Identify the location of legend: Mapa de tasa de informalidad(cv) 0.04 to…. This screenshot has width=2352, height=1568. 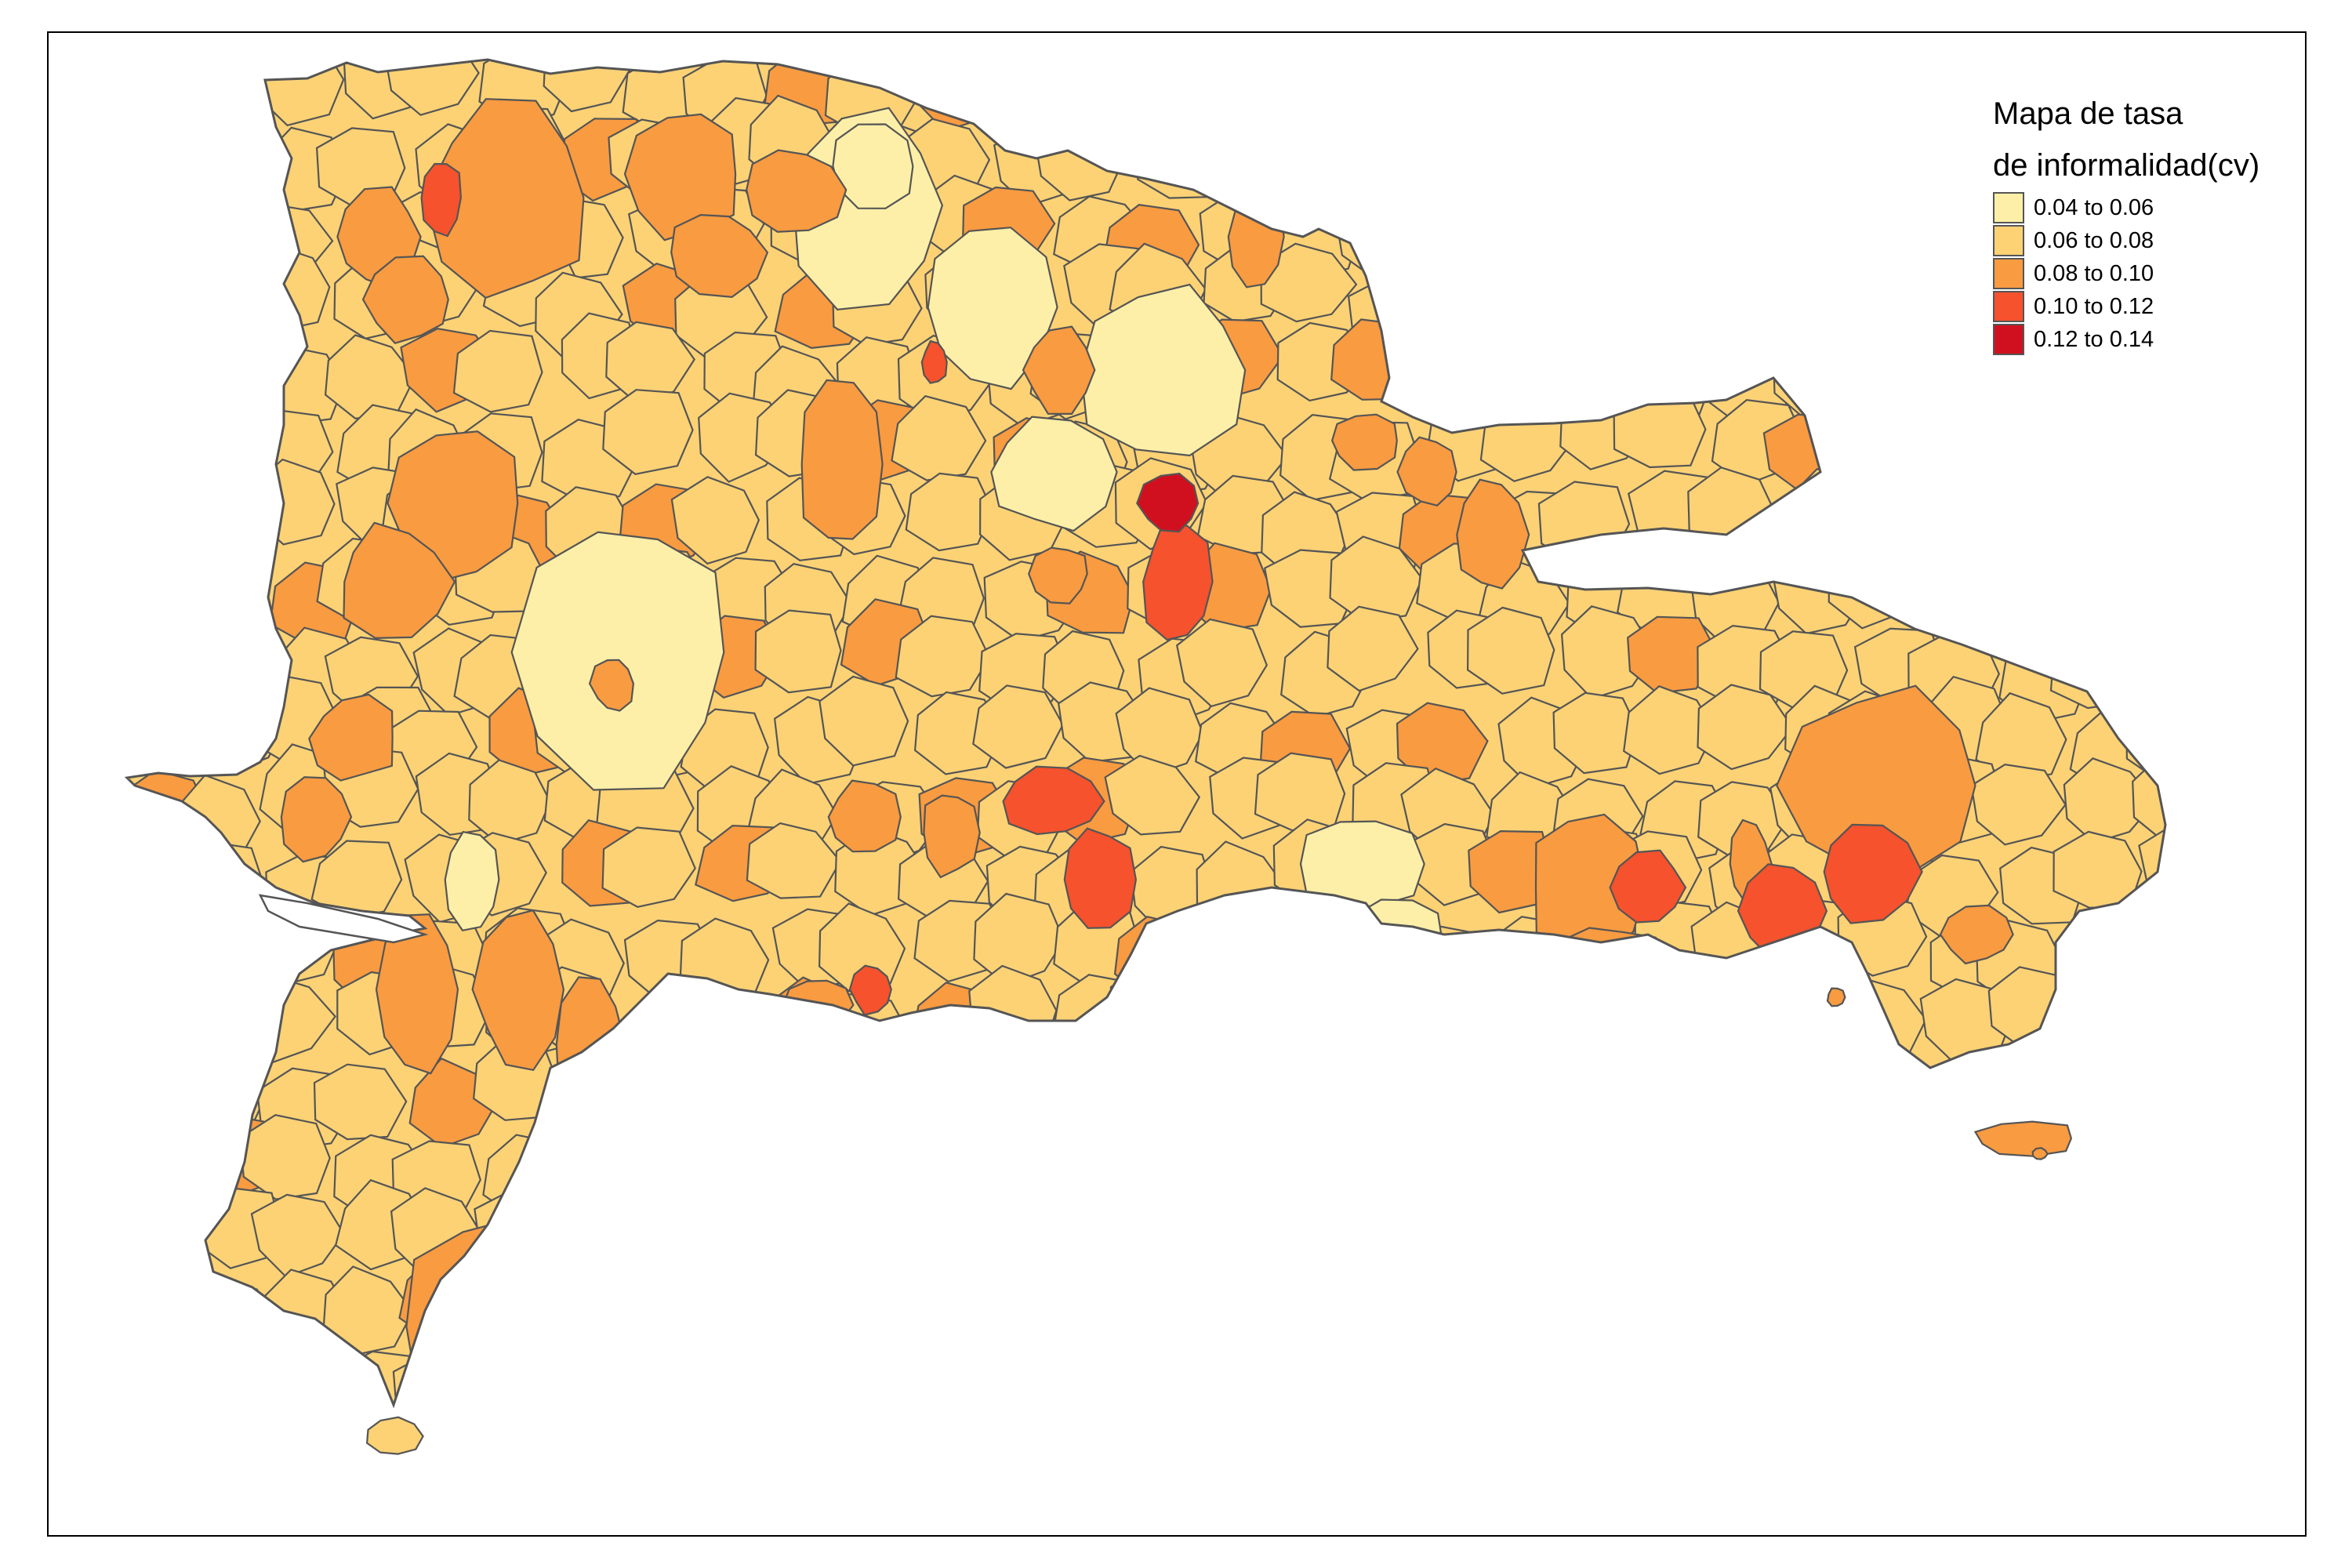
(2126, 222).